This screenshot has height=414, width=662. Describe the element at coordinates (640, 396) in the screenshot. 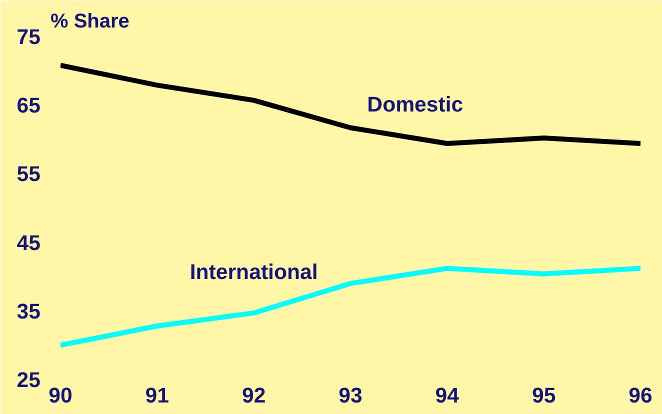

I see `x-tick-label: 96` at that location.